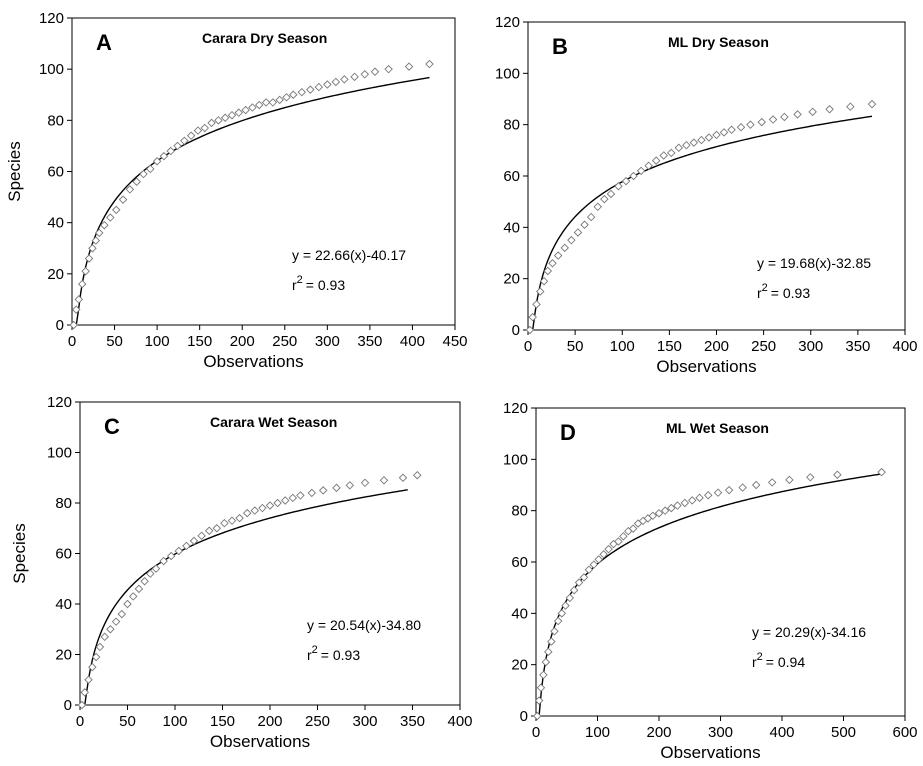  Describe the element at coordinates (454, 341) in the screenshot. I see `x-tick-label: 450` at that location.